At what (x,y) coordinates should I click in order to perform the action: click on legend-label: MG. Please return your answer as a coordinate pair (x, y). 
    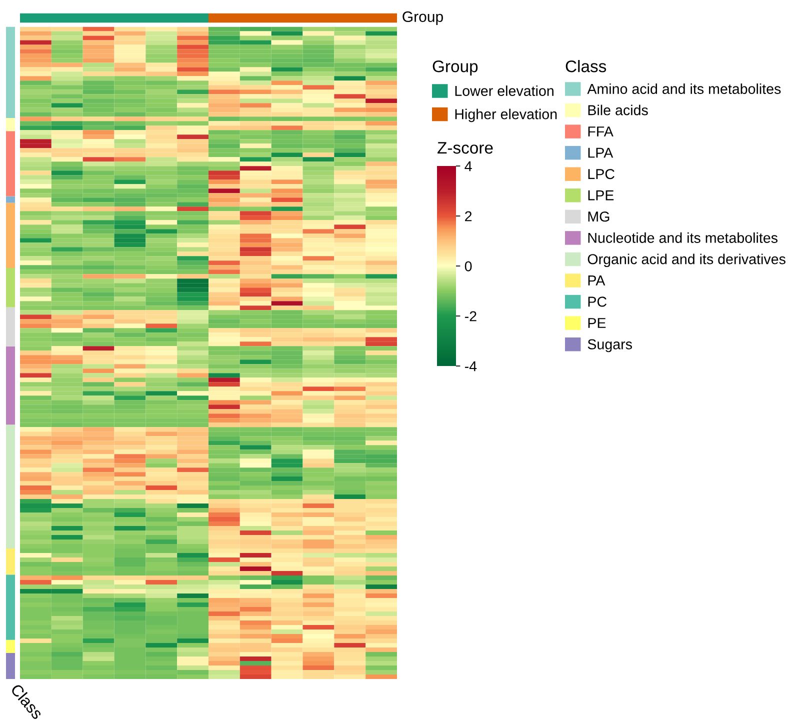
    Looking at the image, I should click on (599, 217).